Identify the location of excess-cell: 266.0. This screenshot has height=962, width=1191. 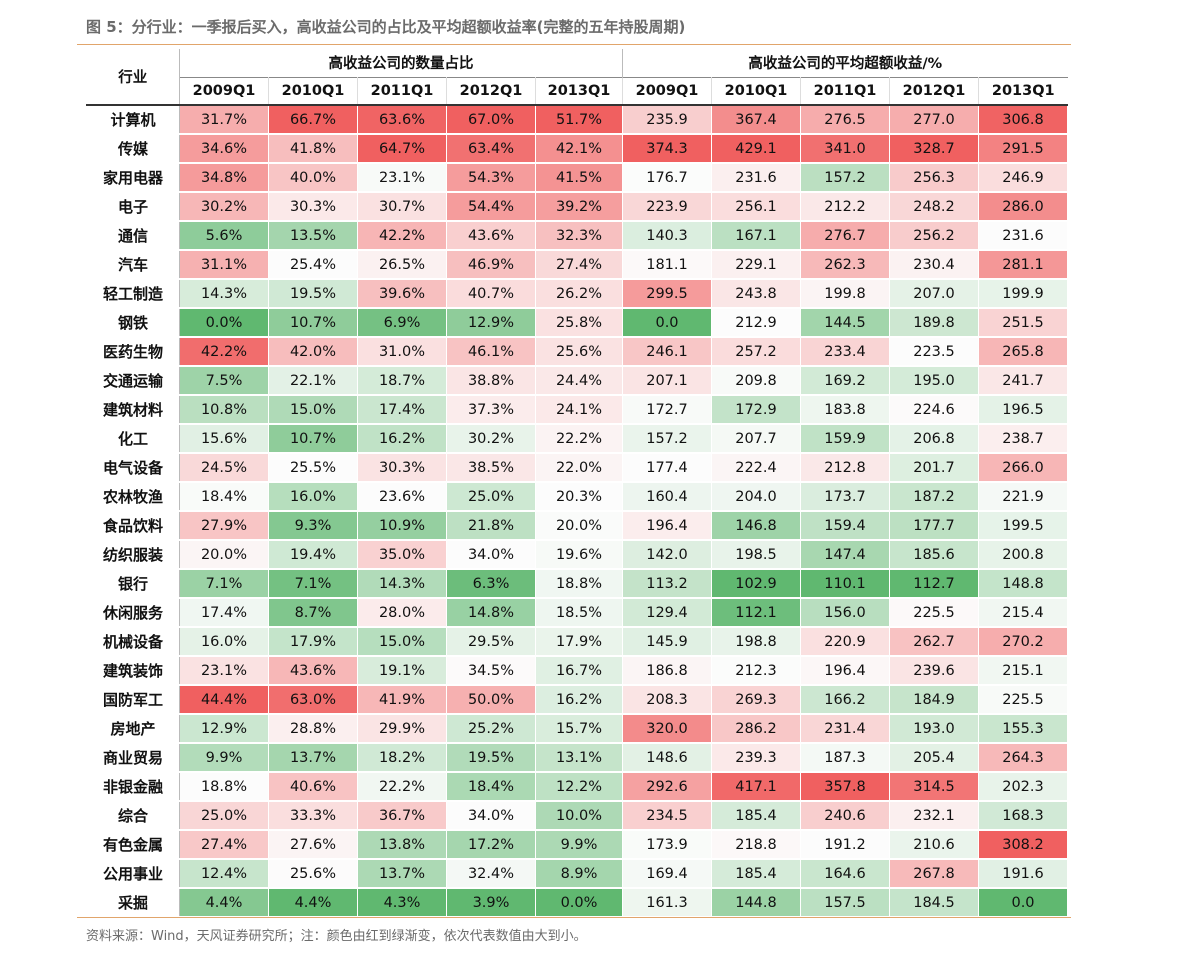
(1023, 467).